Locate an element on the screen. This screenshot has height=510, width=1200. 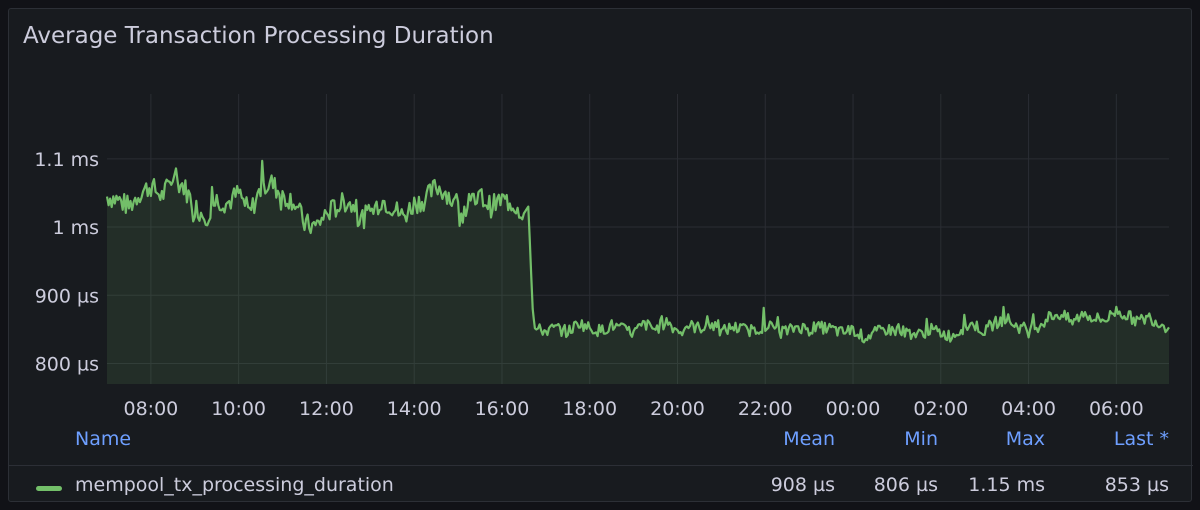
legend-header: Name Mean Min Max Last * is located at coordinates (601, 442).